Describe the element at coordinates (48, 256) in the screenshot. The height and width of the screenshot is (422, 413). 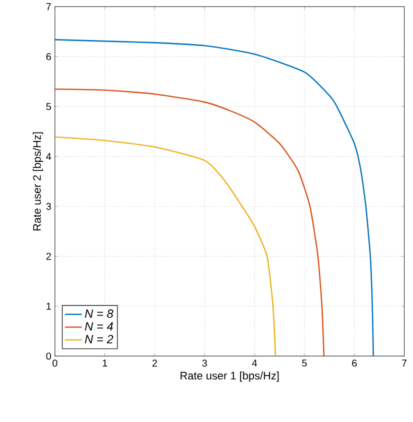
I see `y-tick-label: 2` at that location.